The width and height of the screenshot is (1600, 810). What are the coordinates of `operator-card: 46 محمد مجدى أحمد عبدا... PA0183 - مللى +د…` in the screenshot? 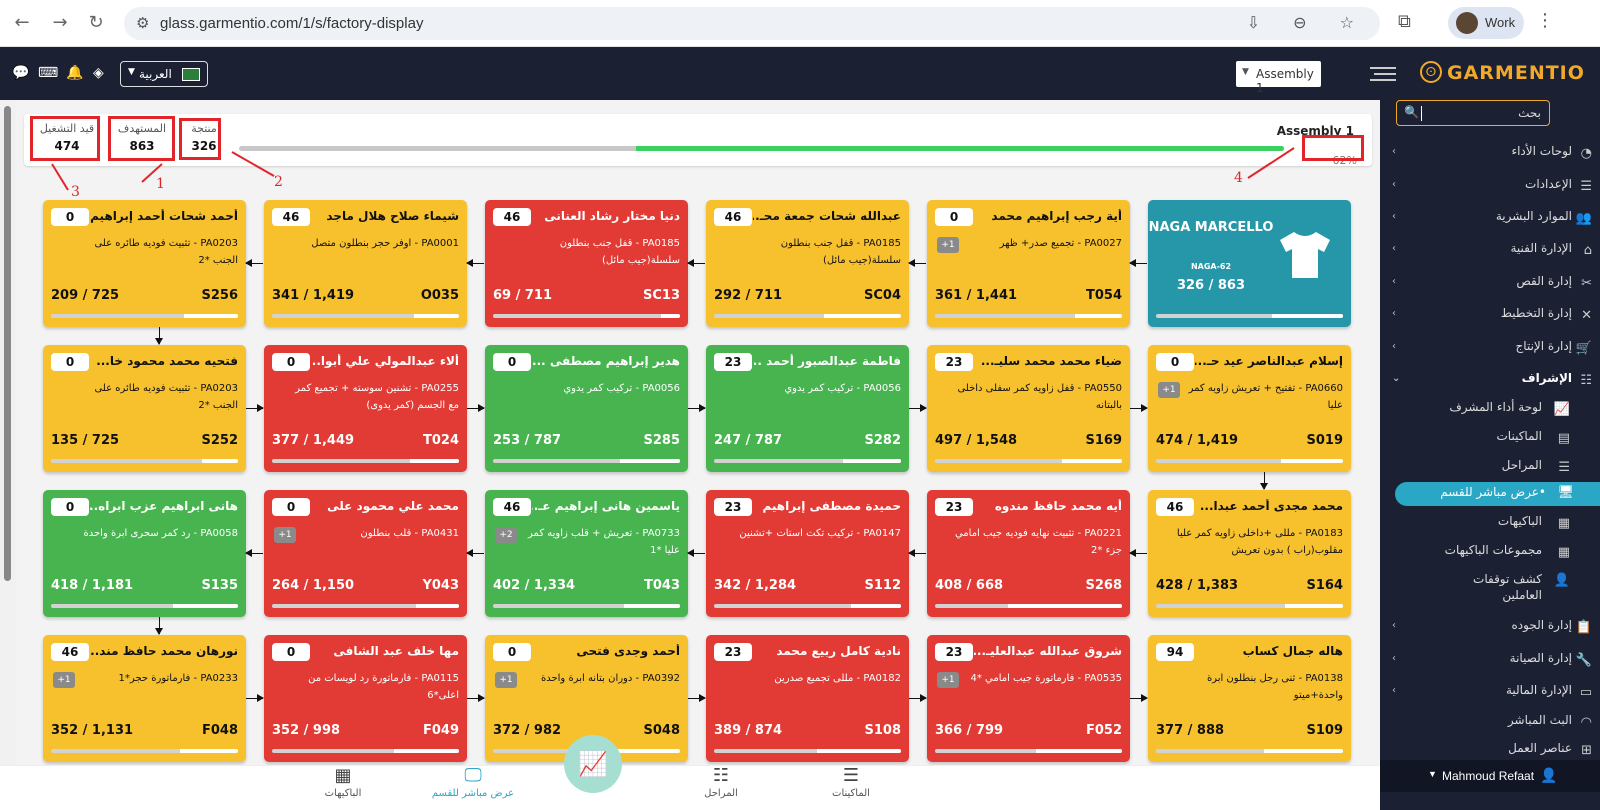 It's located at (1249, 553).